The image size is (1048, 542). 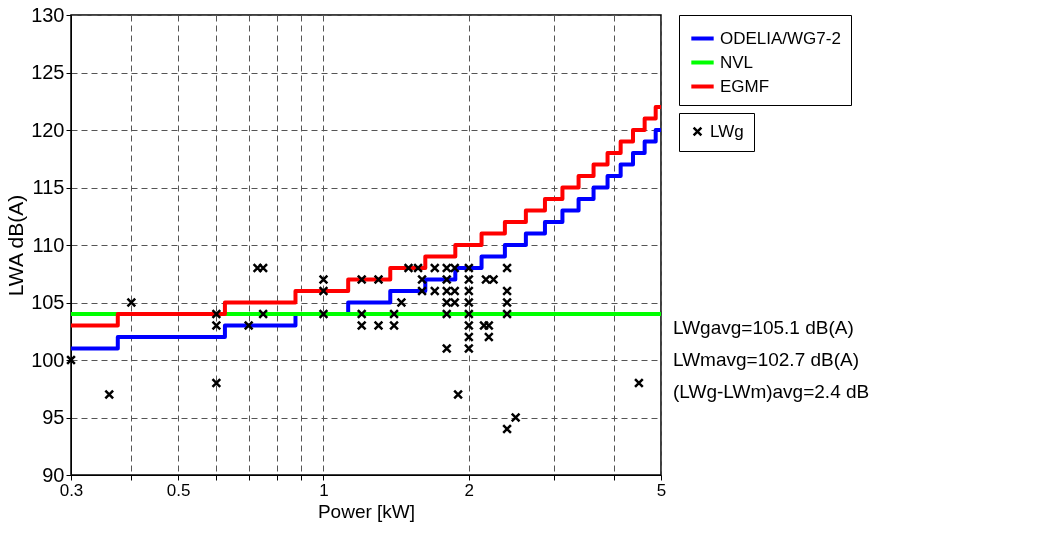 I want to click on x-tick-label: 1, so click(x=324, y=490).